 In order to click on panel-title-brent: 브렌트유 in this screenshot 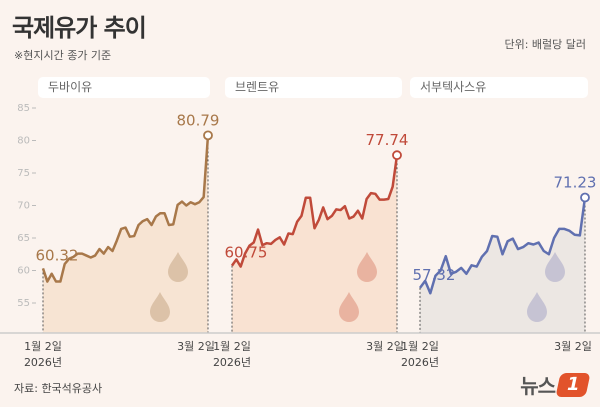, I will do `click(313, 87)`.